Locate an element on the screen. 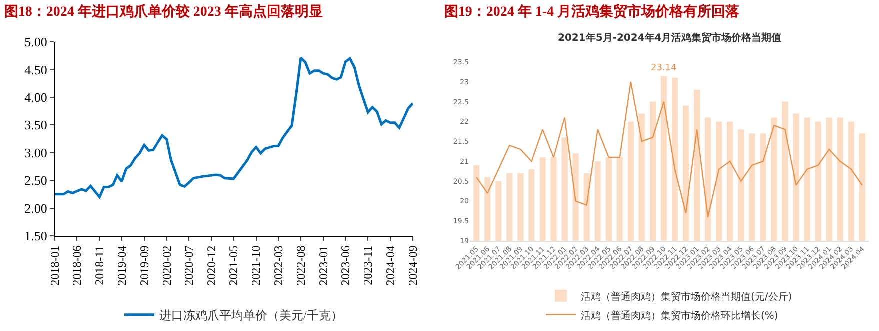  chart-subtitle: 2021年5月-2024年4月活鸡集贸市场价格当期值 is located at coordinates (670, 38).